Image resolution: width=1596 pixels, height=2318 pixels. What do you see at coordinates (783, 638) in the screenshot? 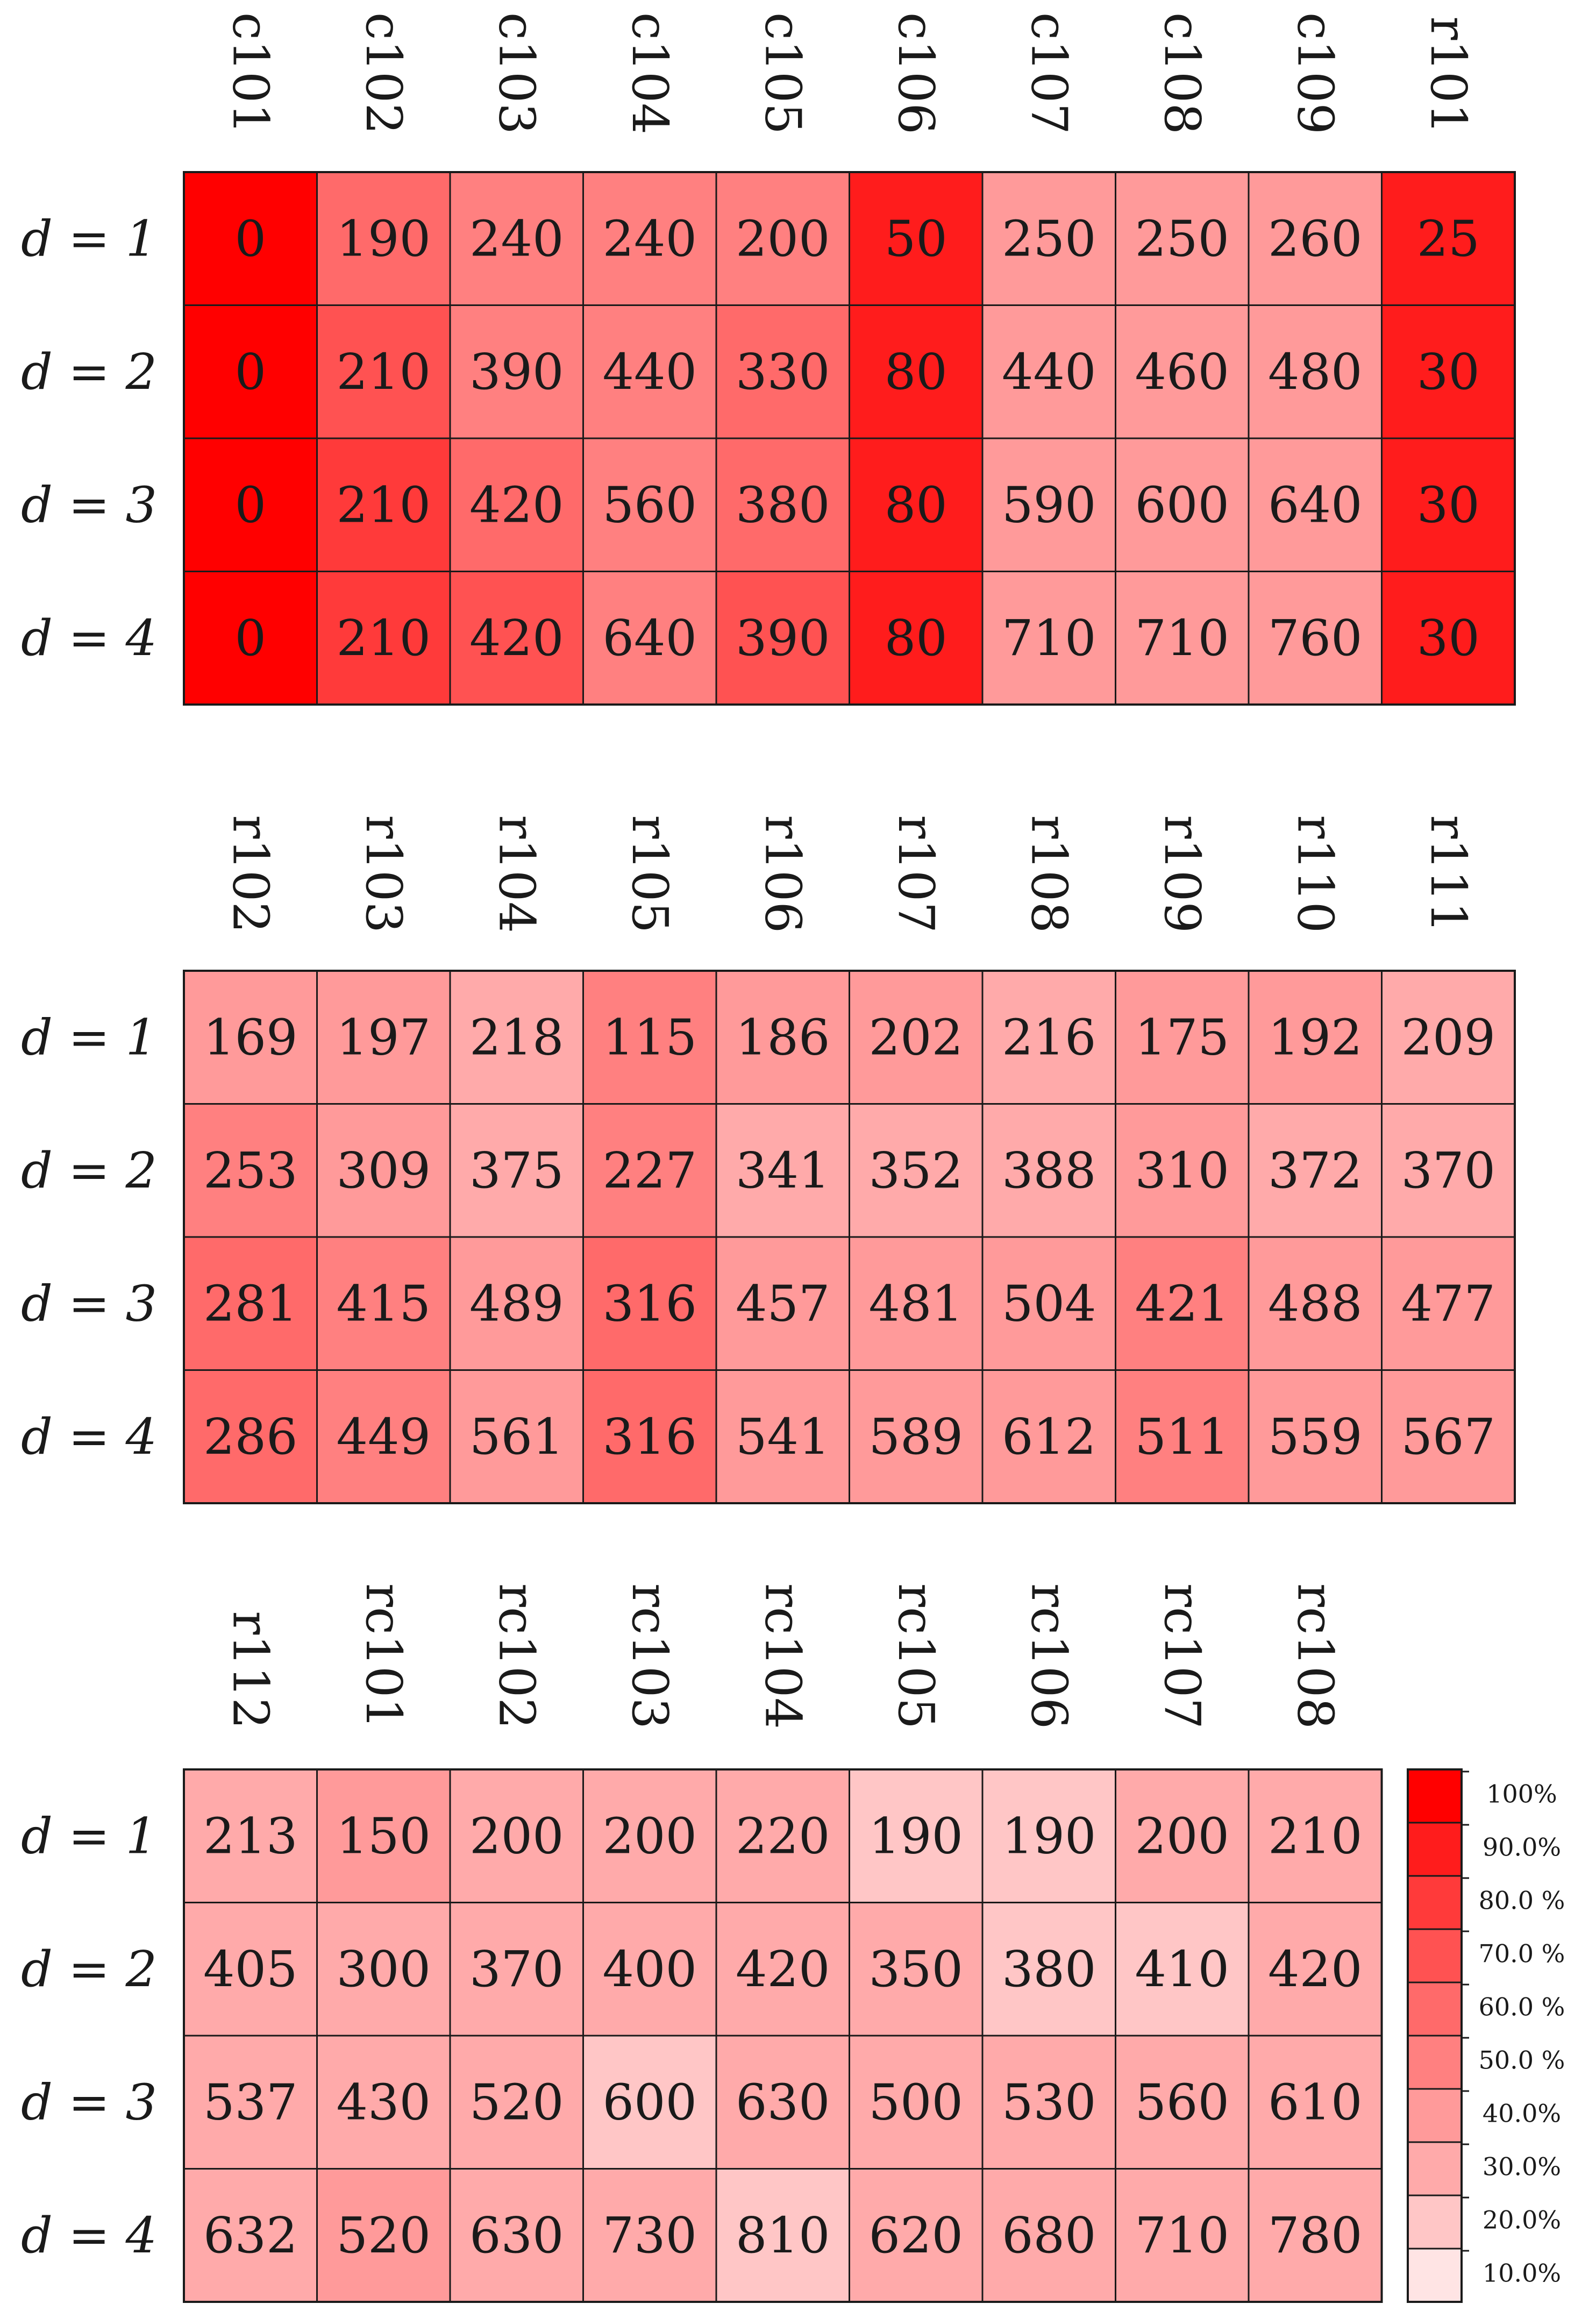
I see `cell-value: 390` at bounding box center [783, 638].